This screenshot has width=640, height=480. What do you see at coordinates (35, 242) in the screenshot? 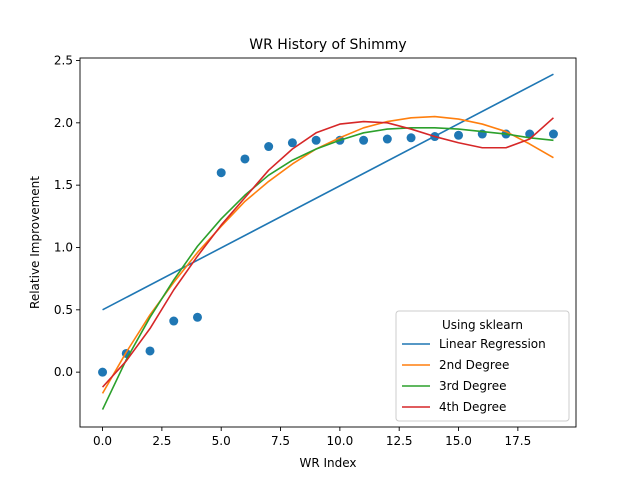
I see `y-axis-label: Relative Improvement` at bounding box center [35, 242].